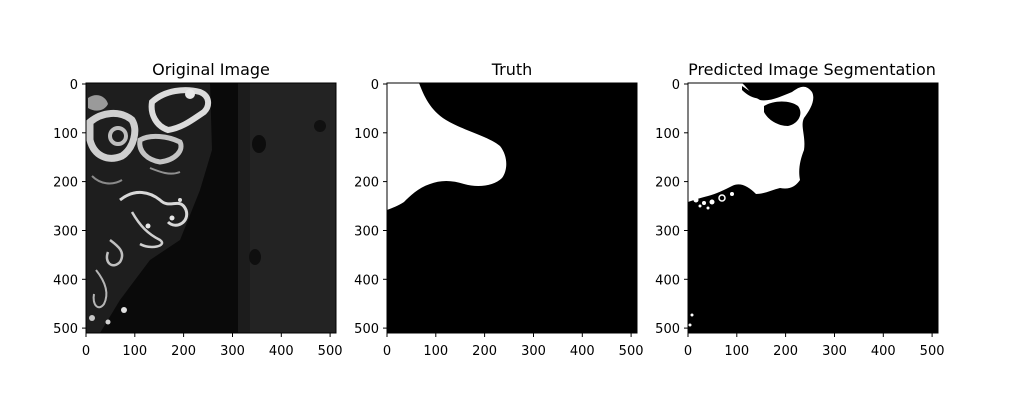 The width and height of the screenshot is (1015, 416). I want to click on panel-title: Original Image, so click(211, 69).